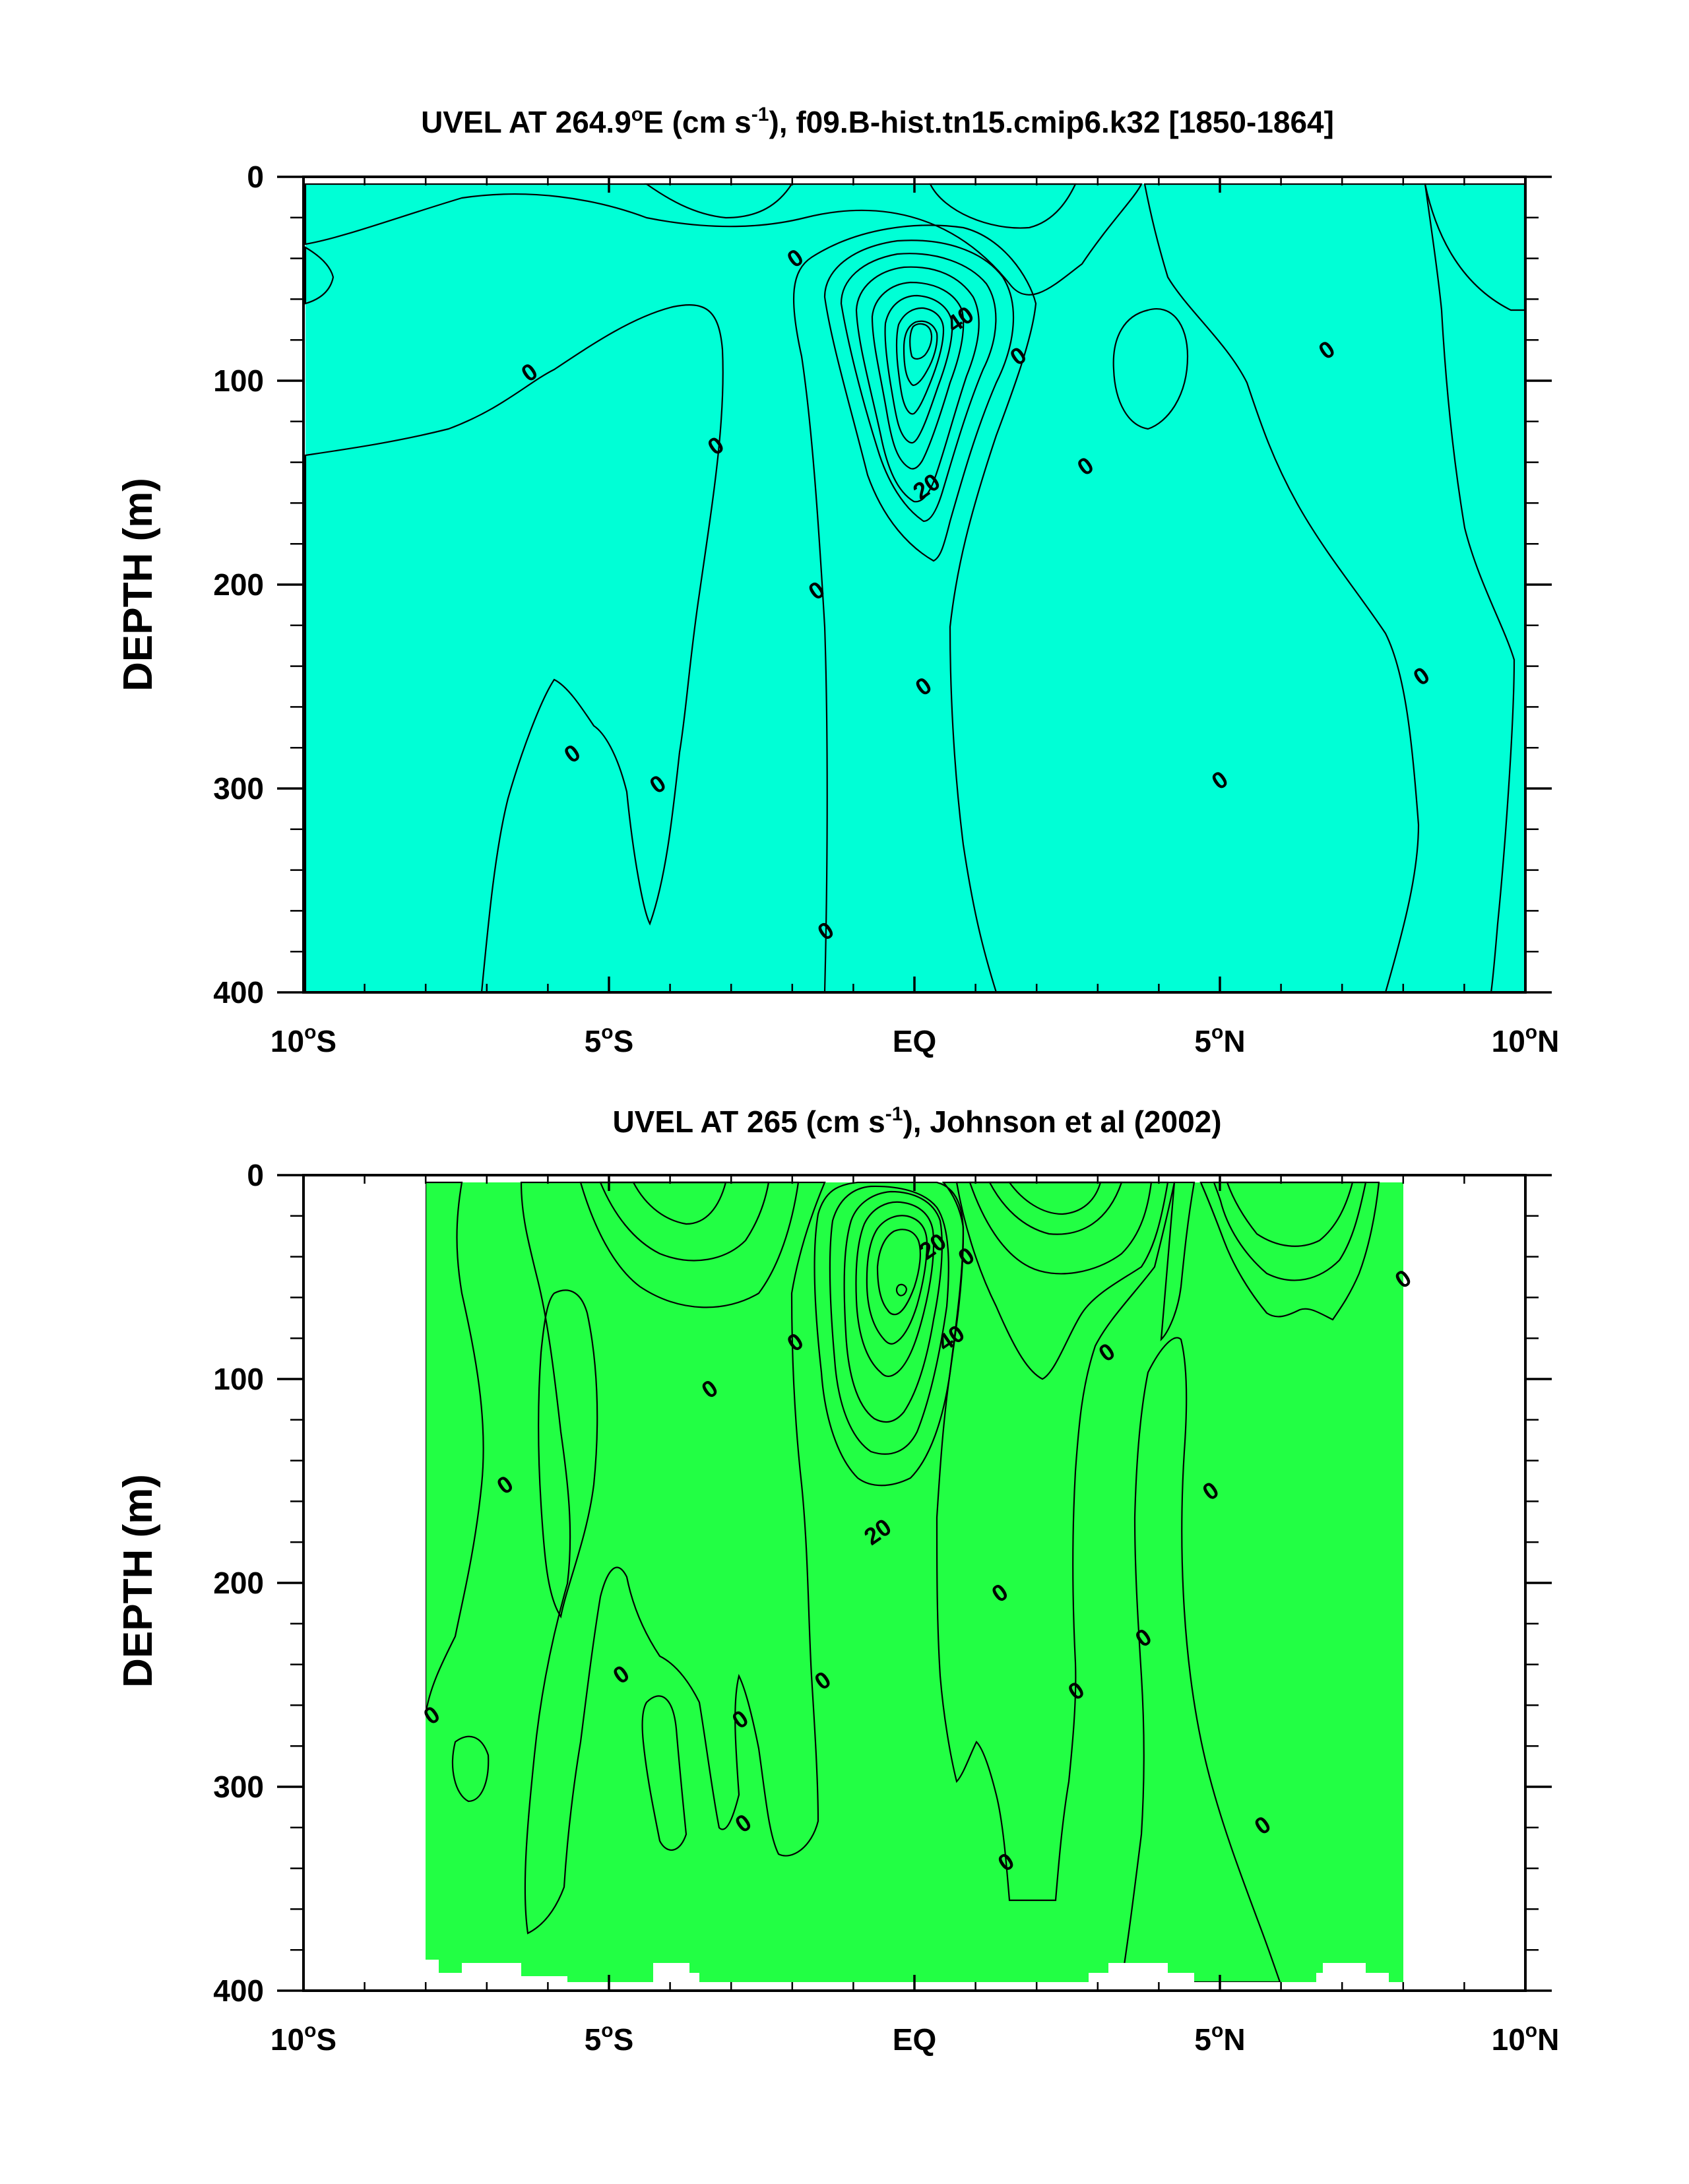  I want to click on fill-p0-col1, so click(673, 1558).